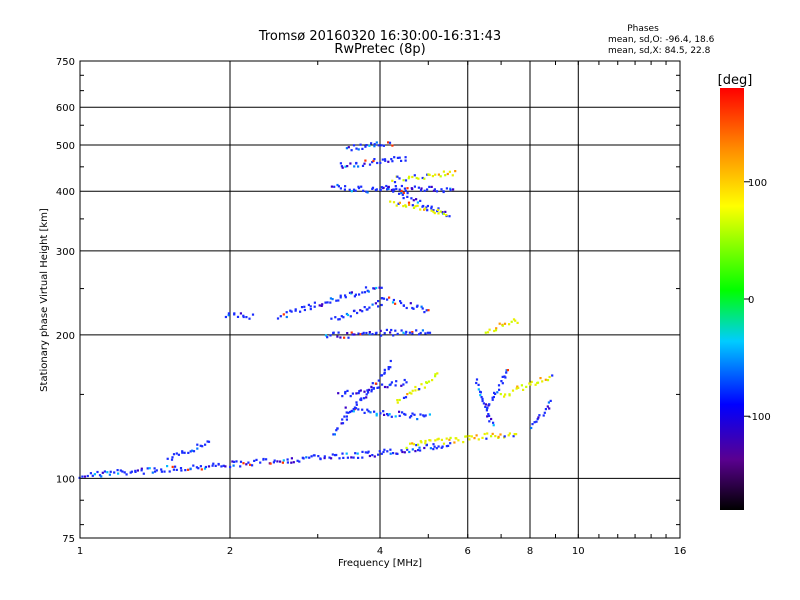 This screenshot has height=600, width=800. Describe the element at coordinates (661, 40) in the screenshot. I see `stats-line-o: mean, sd,O: -96.4, 18.6` at that location.